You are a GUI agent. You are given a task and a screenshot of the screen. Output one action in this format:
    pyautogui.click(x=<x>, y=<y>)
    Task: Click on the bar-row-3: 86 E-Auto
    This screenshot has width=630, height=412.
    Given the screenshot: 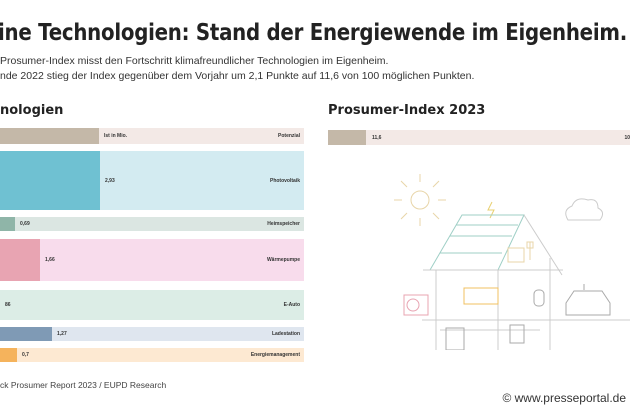 What is the action you would take?
    pyautogui.click(x=152, y=305)
    